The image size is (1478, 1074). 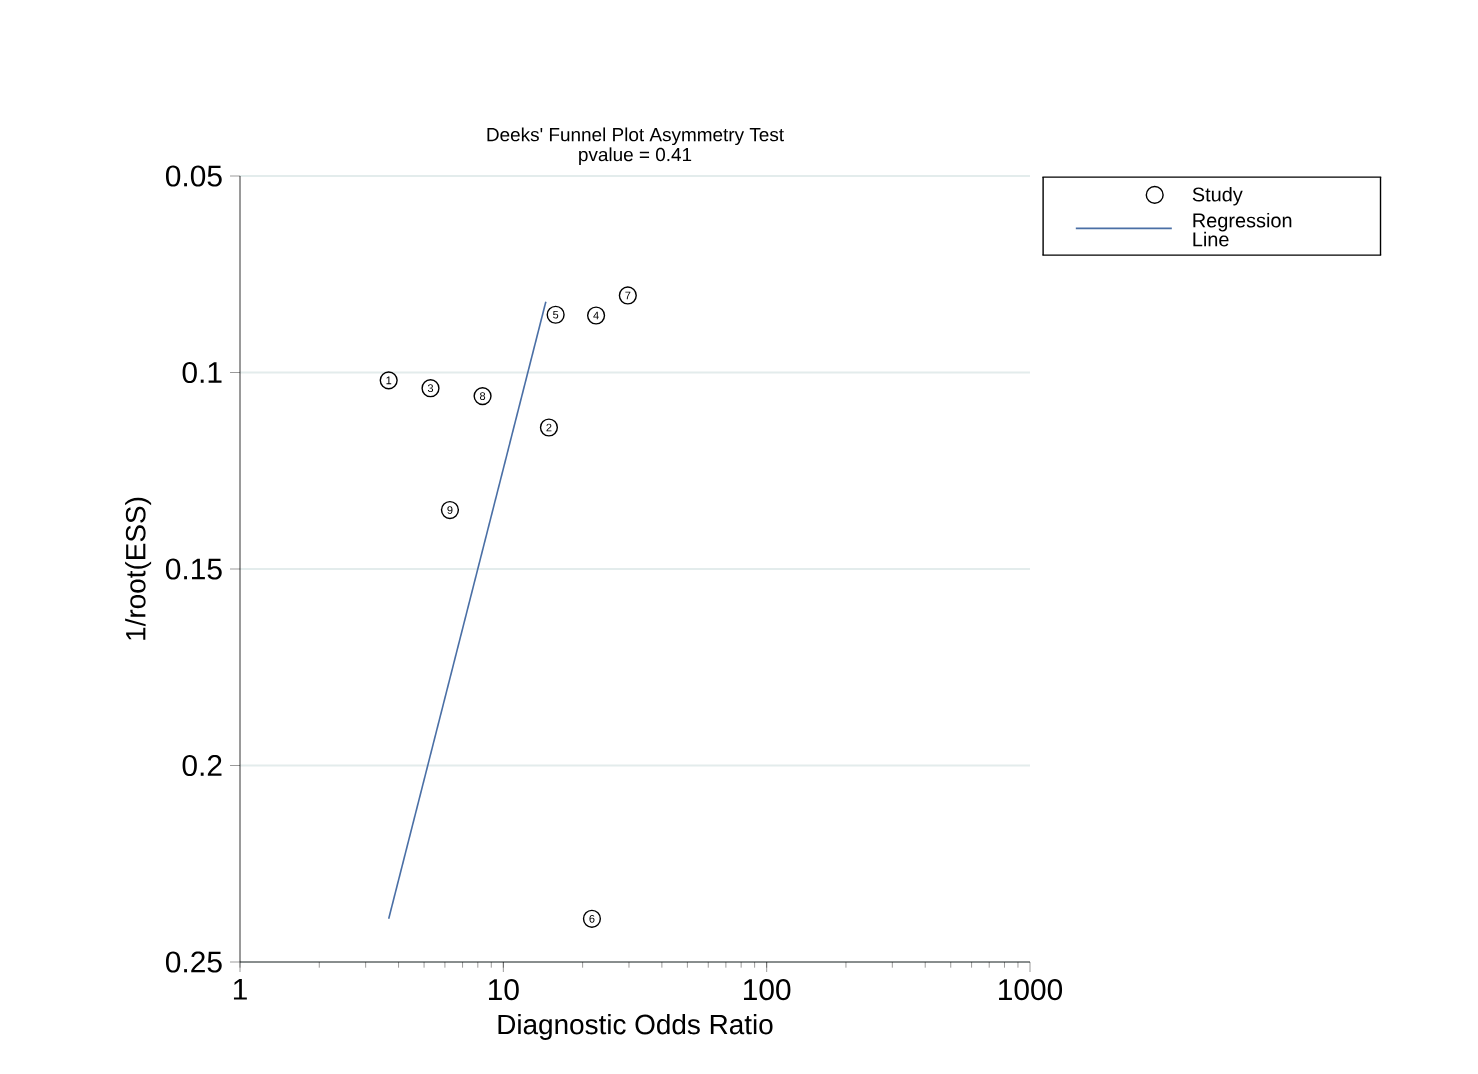 What do you see at coordinates (635, 1026) in the screenshot?
I see `x-axis-title: Diagnostic Odds Ratio` at bounding box center [635, 1026].